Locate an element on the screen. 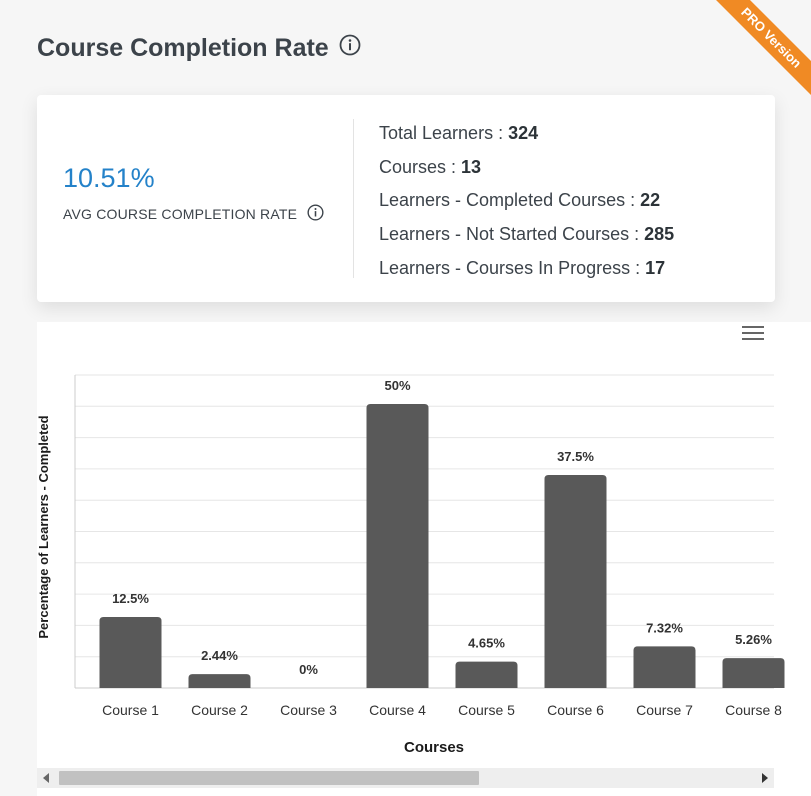 The width and height of the screenshot is (811, 796). x-tick-label-8: Course 8 is located at coordinates (753, 710).